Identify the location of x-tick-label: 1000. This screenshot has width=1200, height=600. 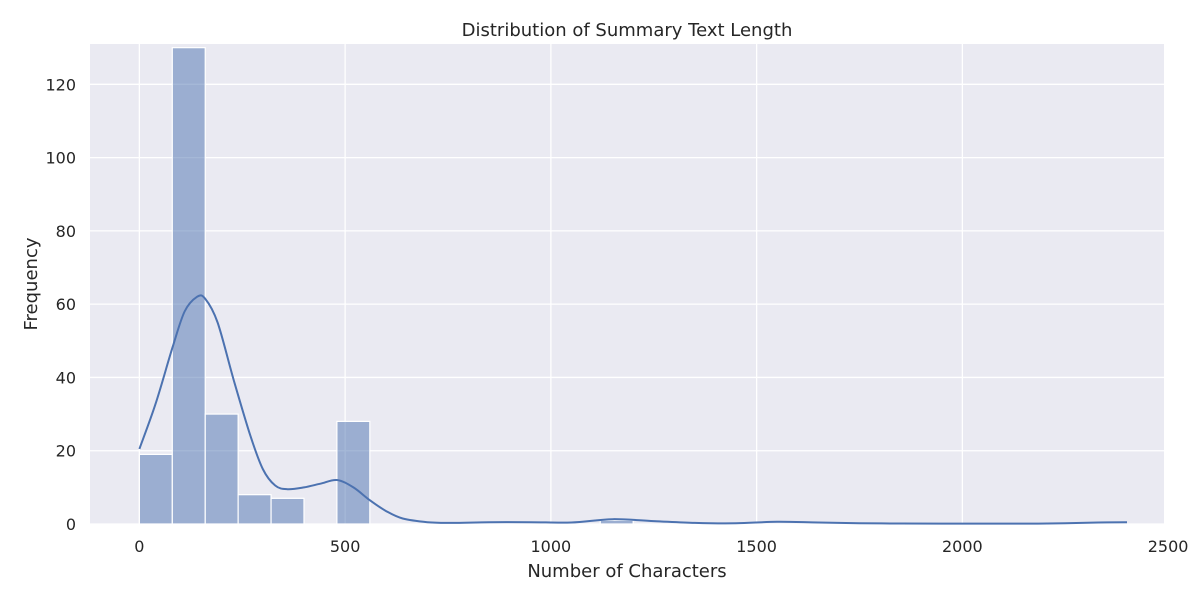
(551, 546).